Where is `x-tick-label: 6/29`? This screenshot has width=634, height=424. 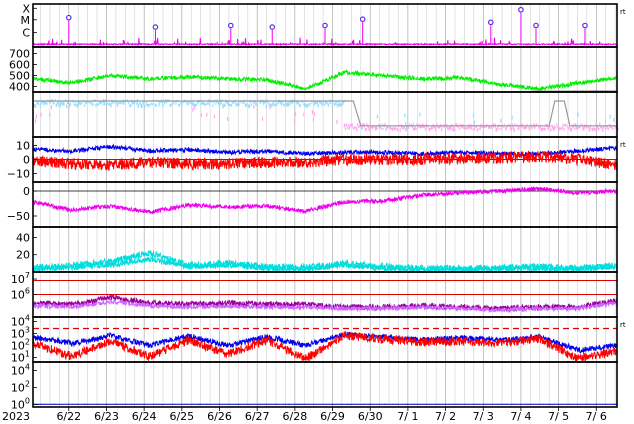
x-tick-label: 6/29 is located at coordinates (332, 416).